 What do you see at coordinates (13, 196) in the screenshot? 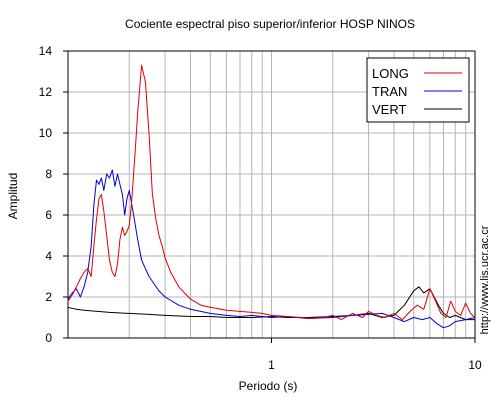
I see `y-axis-label: Amplitud` at bounding box center [13, 196].